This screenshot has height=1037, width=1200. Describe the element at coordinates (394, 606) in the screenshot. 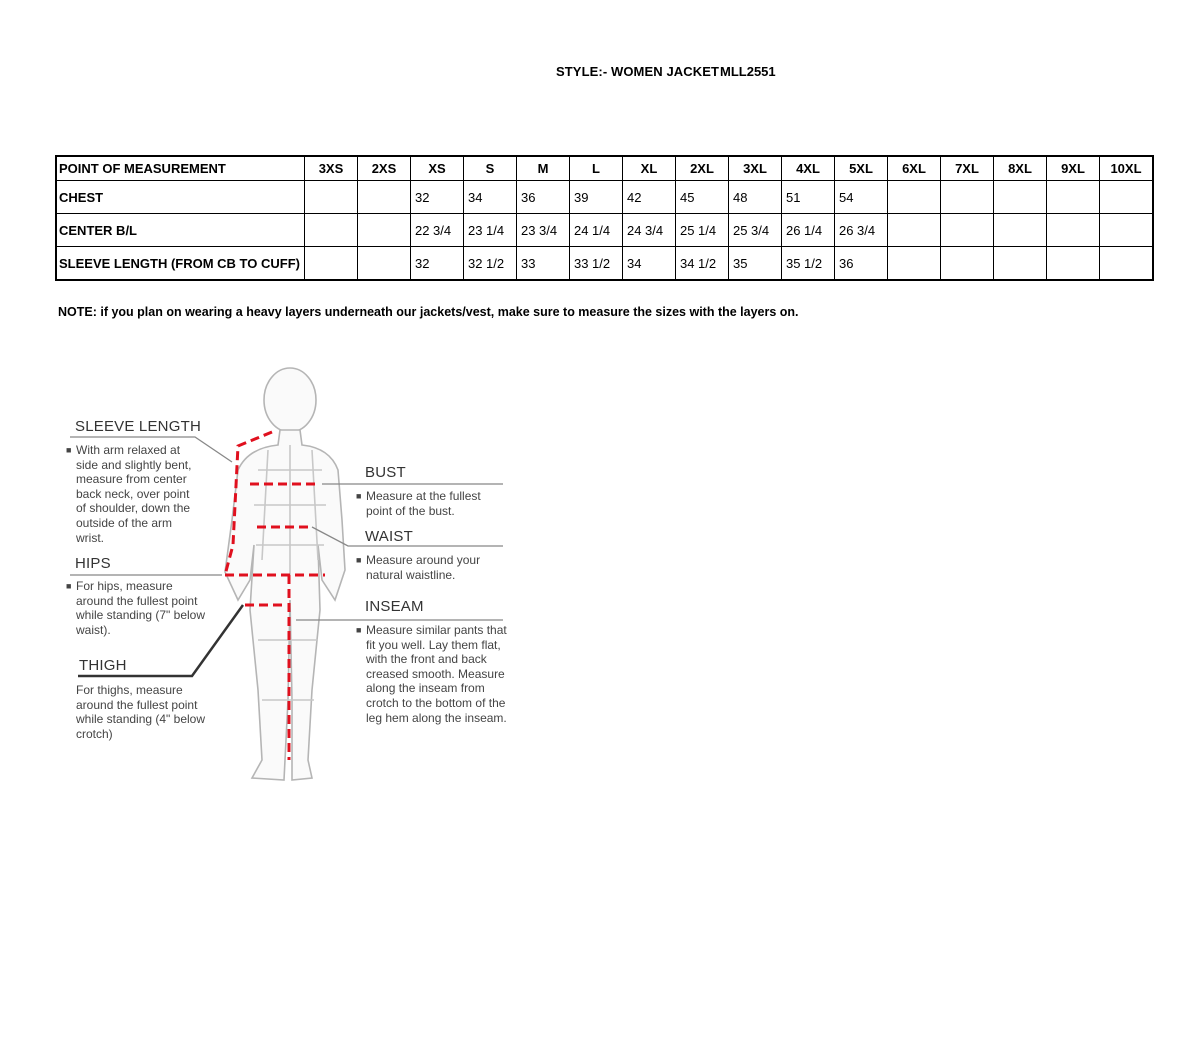

I see `inseam-label: INSEAM` at that location.